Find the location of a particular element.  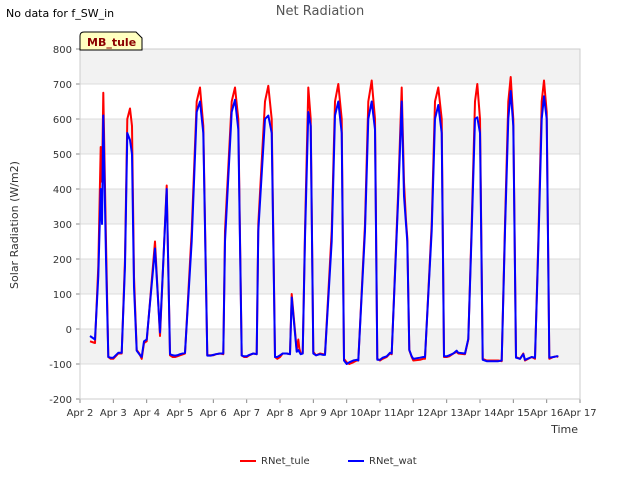

site-badge-label: MB_tule is located at coordinates (111, 42).